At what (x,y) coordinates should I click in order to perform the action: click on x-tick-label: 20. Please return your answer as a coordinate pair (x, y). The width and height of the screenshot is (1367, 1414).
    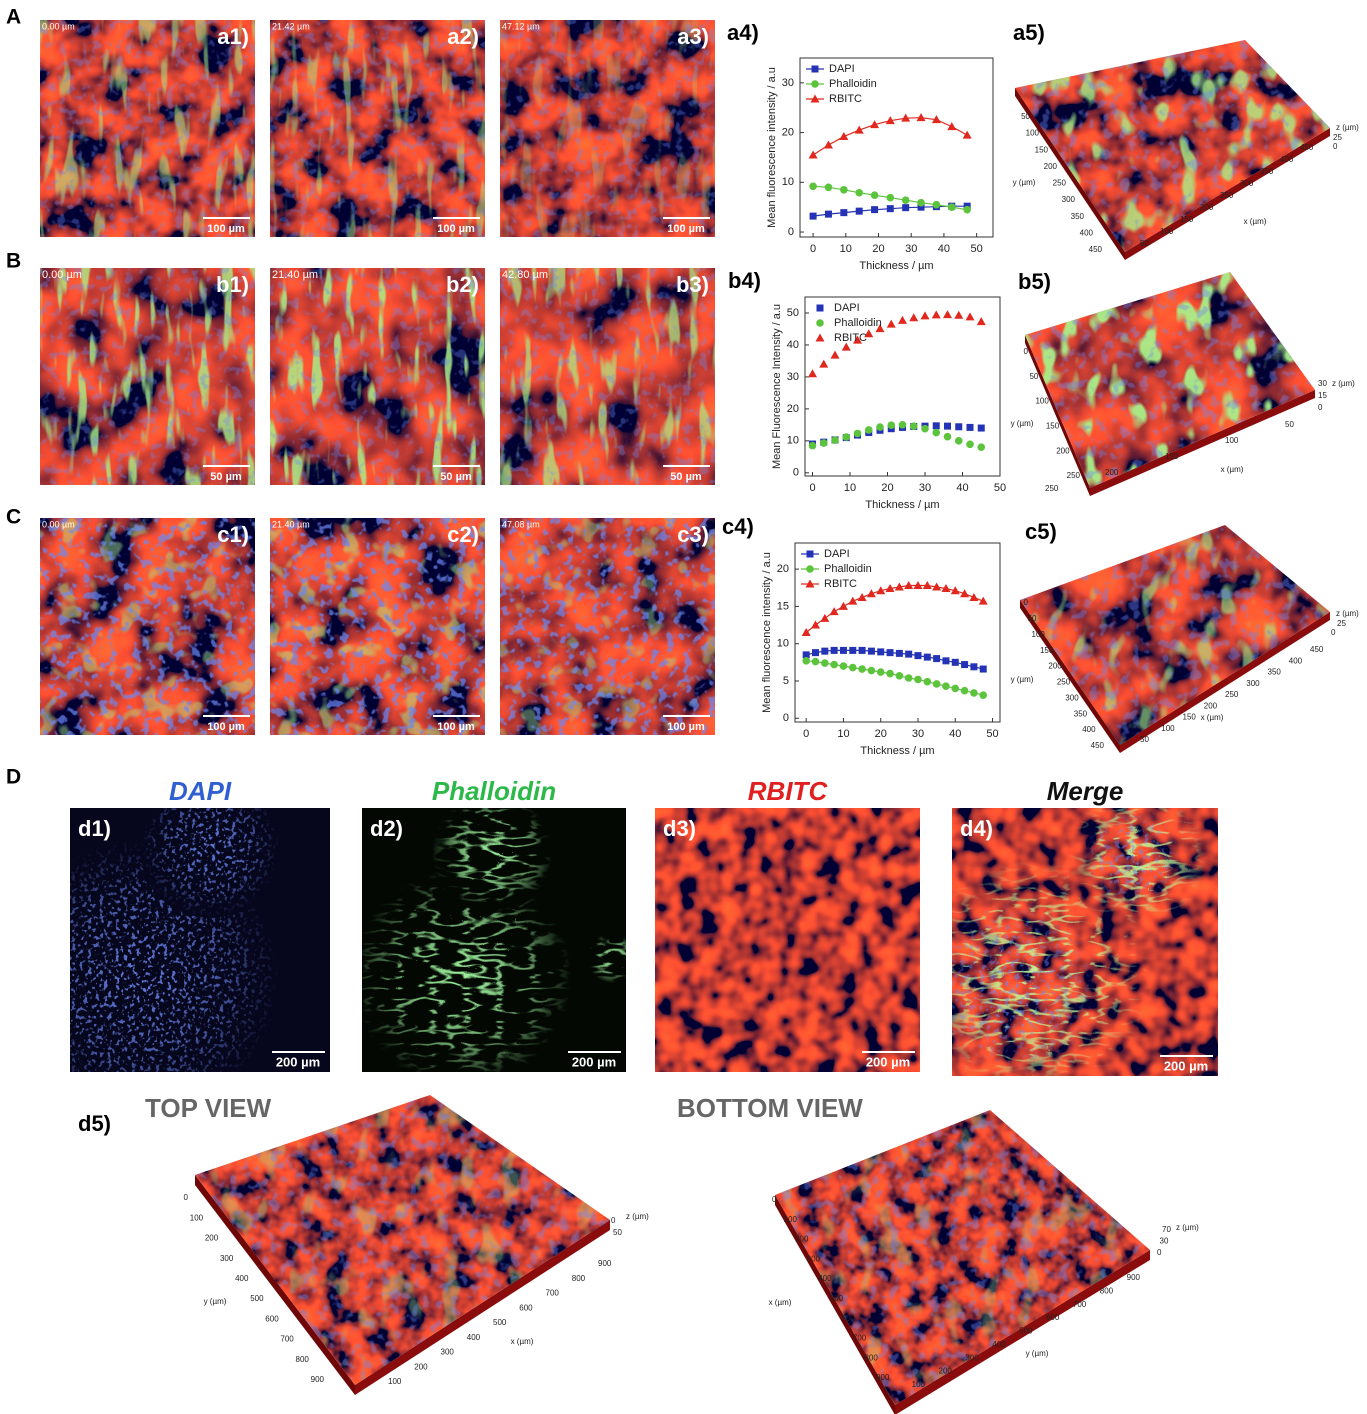
    Looking at the image, I should click on (878, 249).